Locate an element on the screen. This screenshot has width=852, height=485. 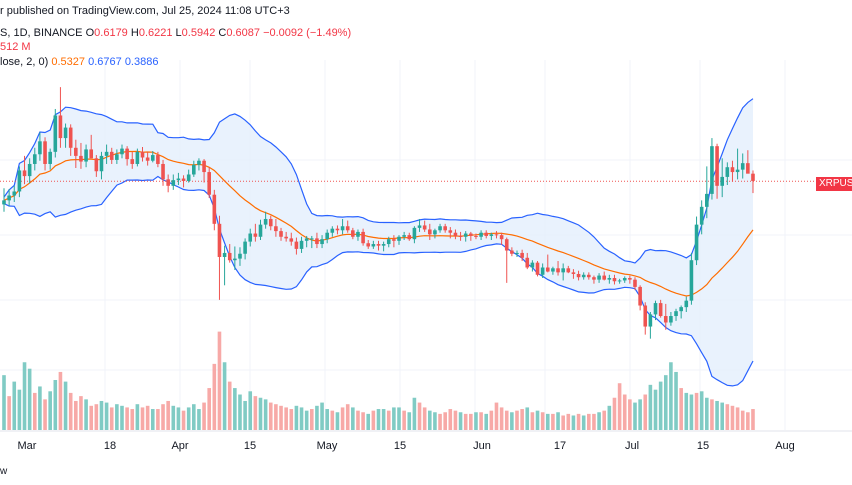
bb-params: lose, 2, 0) is located at coordinates (24, 62).